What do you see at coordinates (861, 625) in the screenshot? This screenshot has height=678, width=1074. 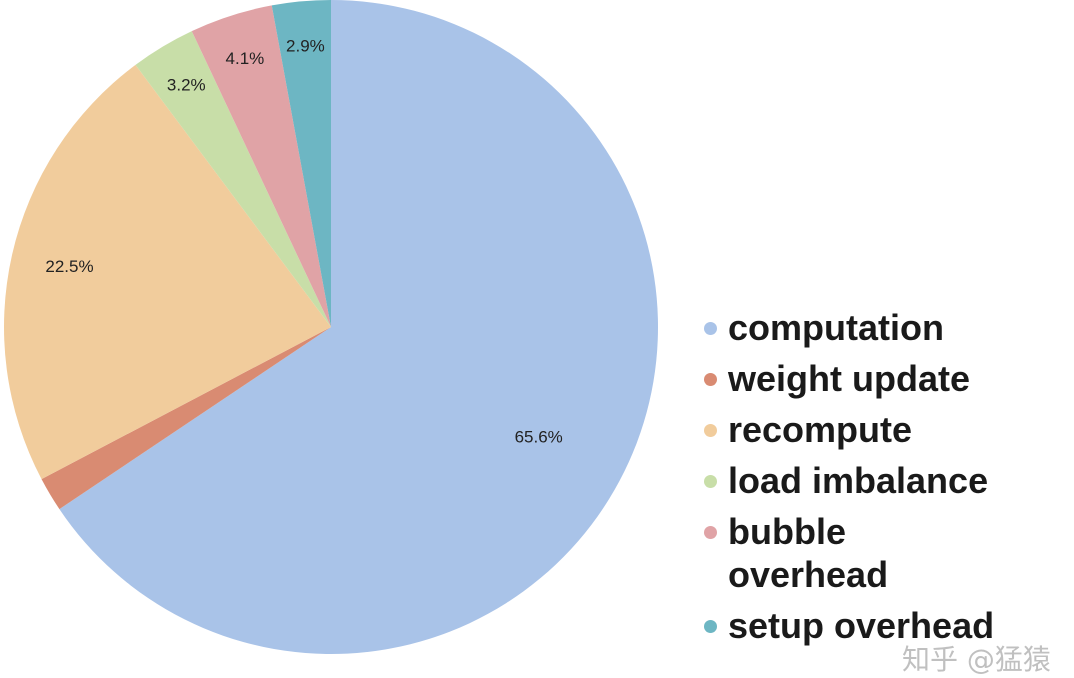 I see `legend-label-setup-overhead: setup overhead` at bounding box center [861, 625].